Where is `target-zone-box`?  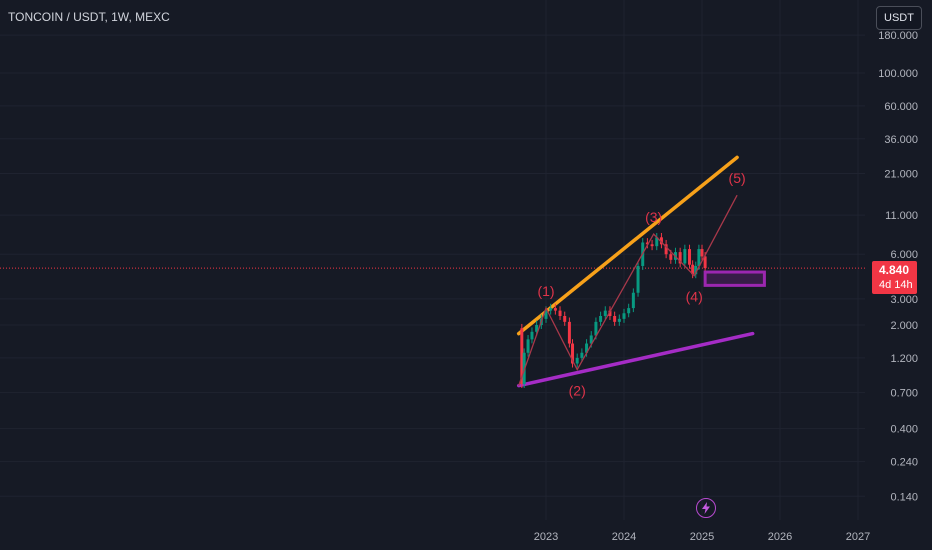 target-zone-box is located at coordinates (734, 278).